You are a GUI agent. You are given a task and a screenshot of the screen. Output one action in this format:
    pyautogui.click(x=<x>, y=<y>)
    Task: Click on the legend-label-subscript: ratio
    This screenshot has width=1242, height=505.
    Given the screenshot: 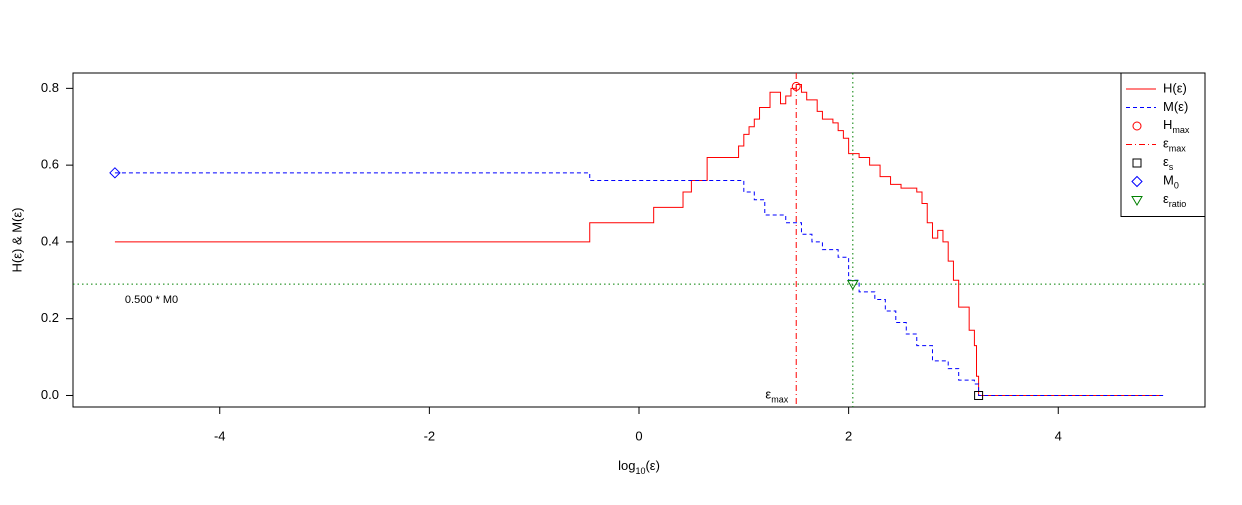 What is the action you would take?
    pyautogui.click(x=1178, y=204)
    